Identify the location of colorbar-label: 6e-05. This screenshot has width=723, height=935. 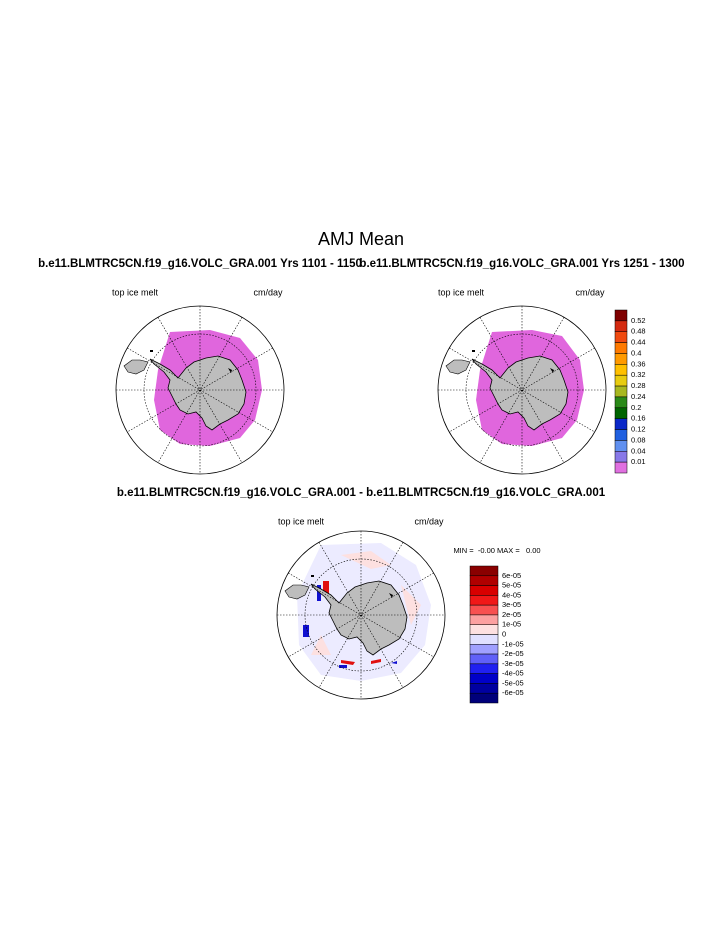
(511, 575).